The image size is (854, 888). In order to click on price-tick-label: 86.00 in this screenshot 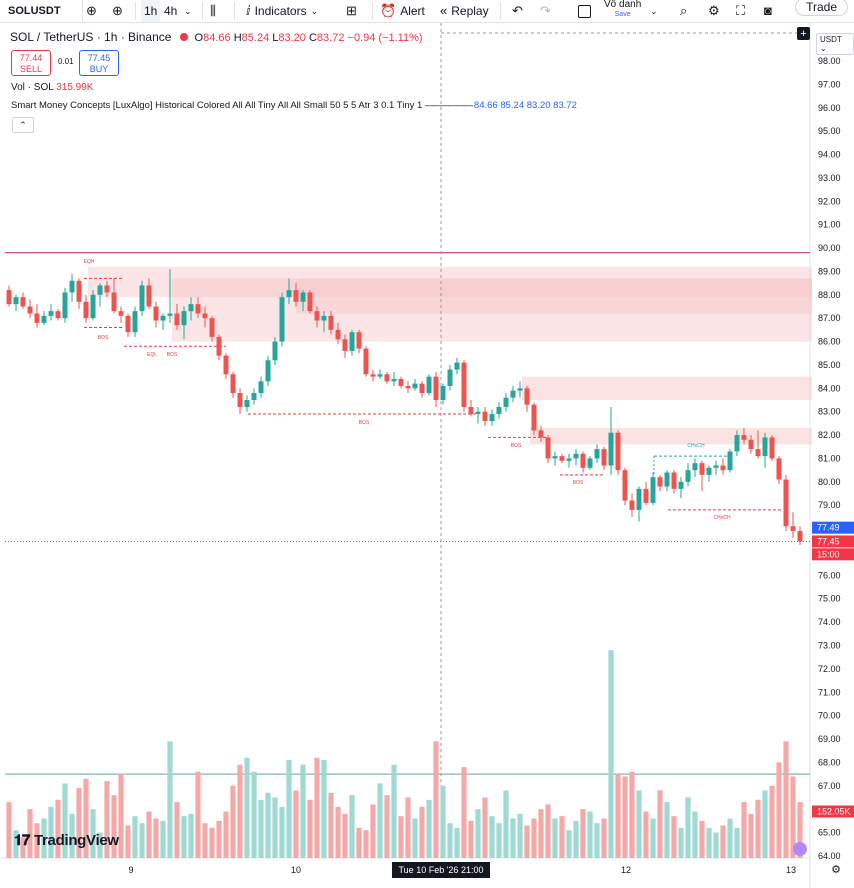, I will do `click(829, 342)`.